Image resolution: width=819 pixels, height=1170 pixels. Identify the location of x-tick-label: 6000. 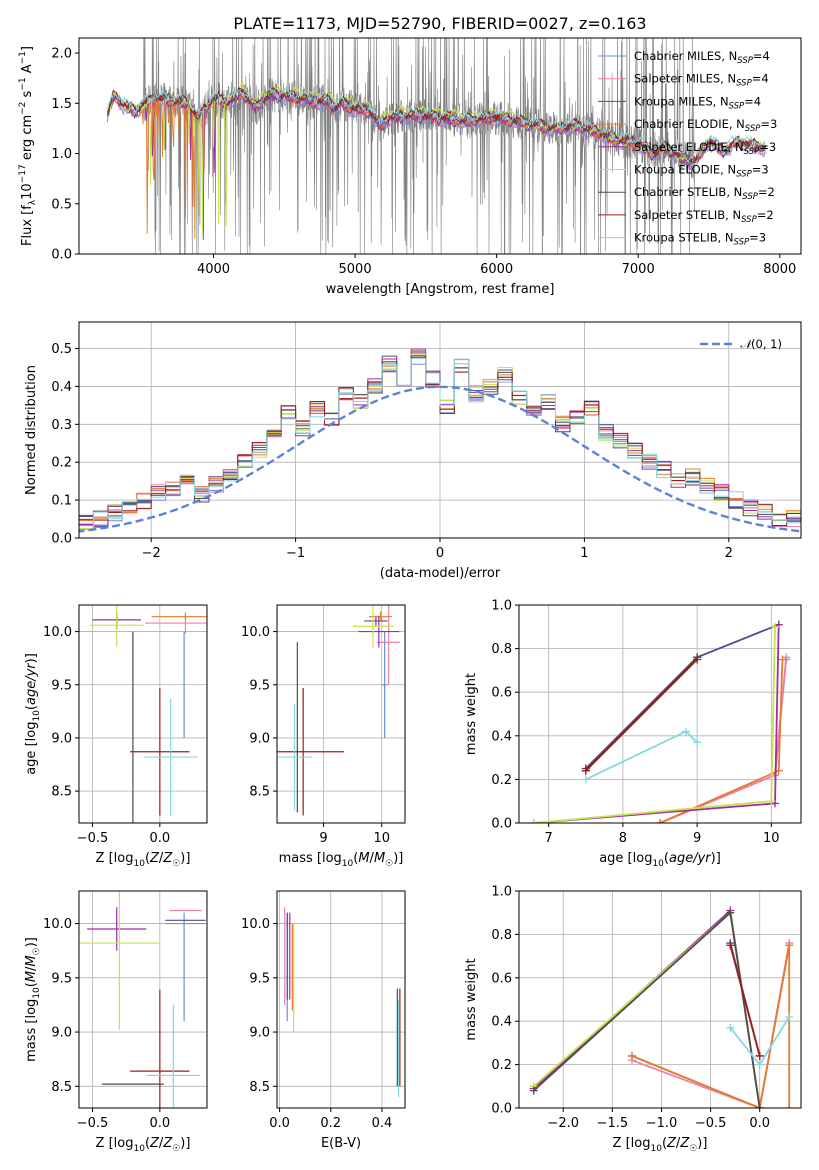
(496, 269).